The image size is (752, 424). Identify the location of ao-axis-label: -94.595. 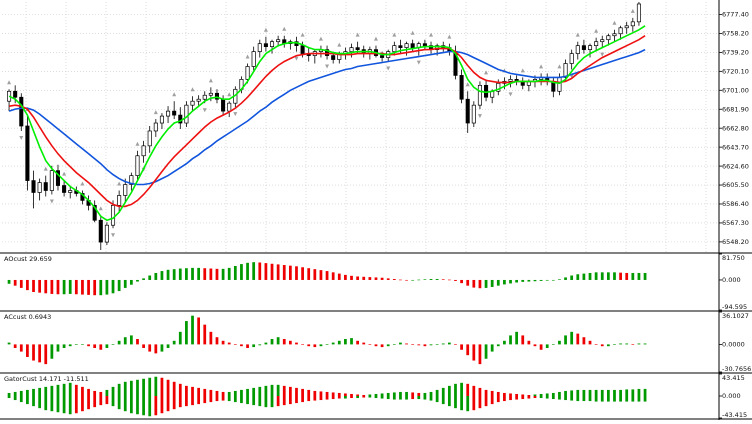
(734, 307).